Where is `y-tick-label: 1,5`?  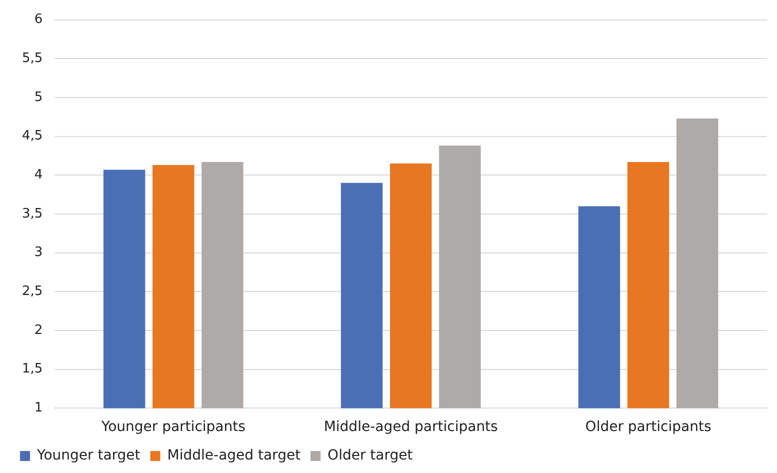 y-tick-label: 1,5 is located at coordinates (32, 369).